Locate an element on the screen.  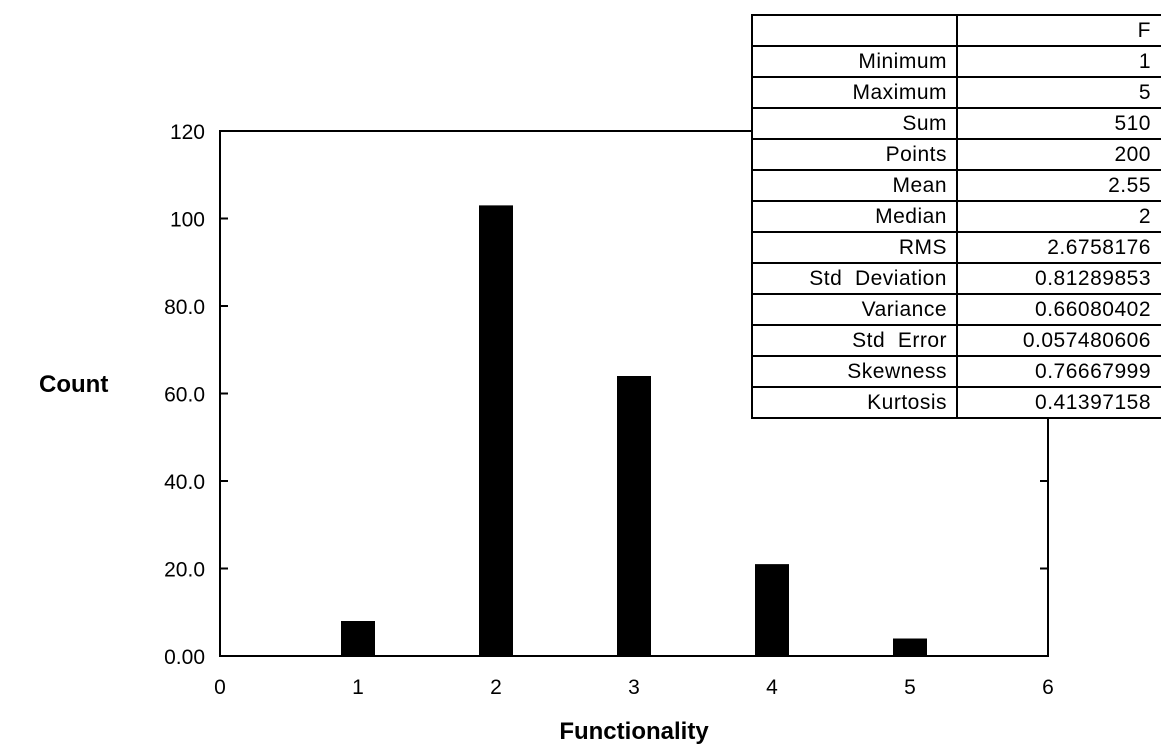
x-tick-label: 4 is located at coordinates (772, 687).